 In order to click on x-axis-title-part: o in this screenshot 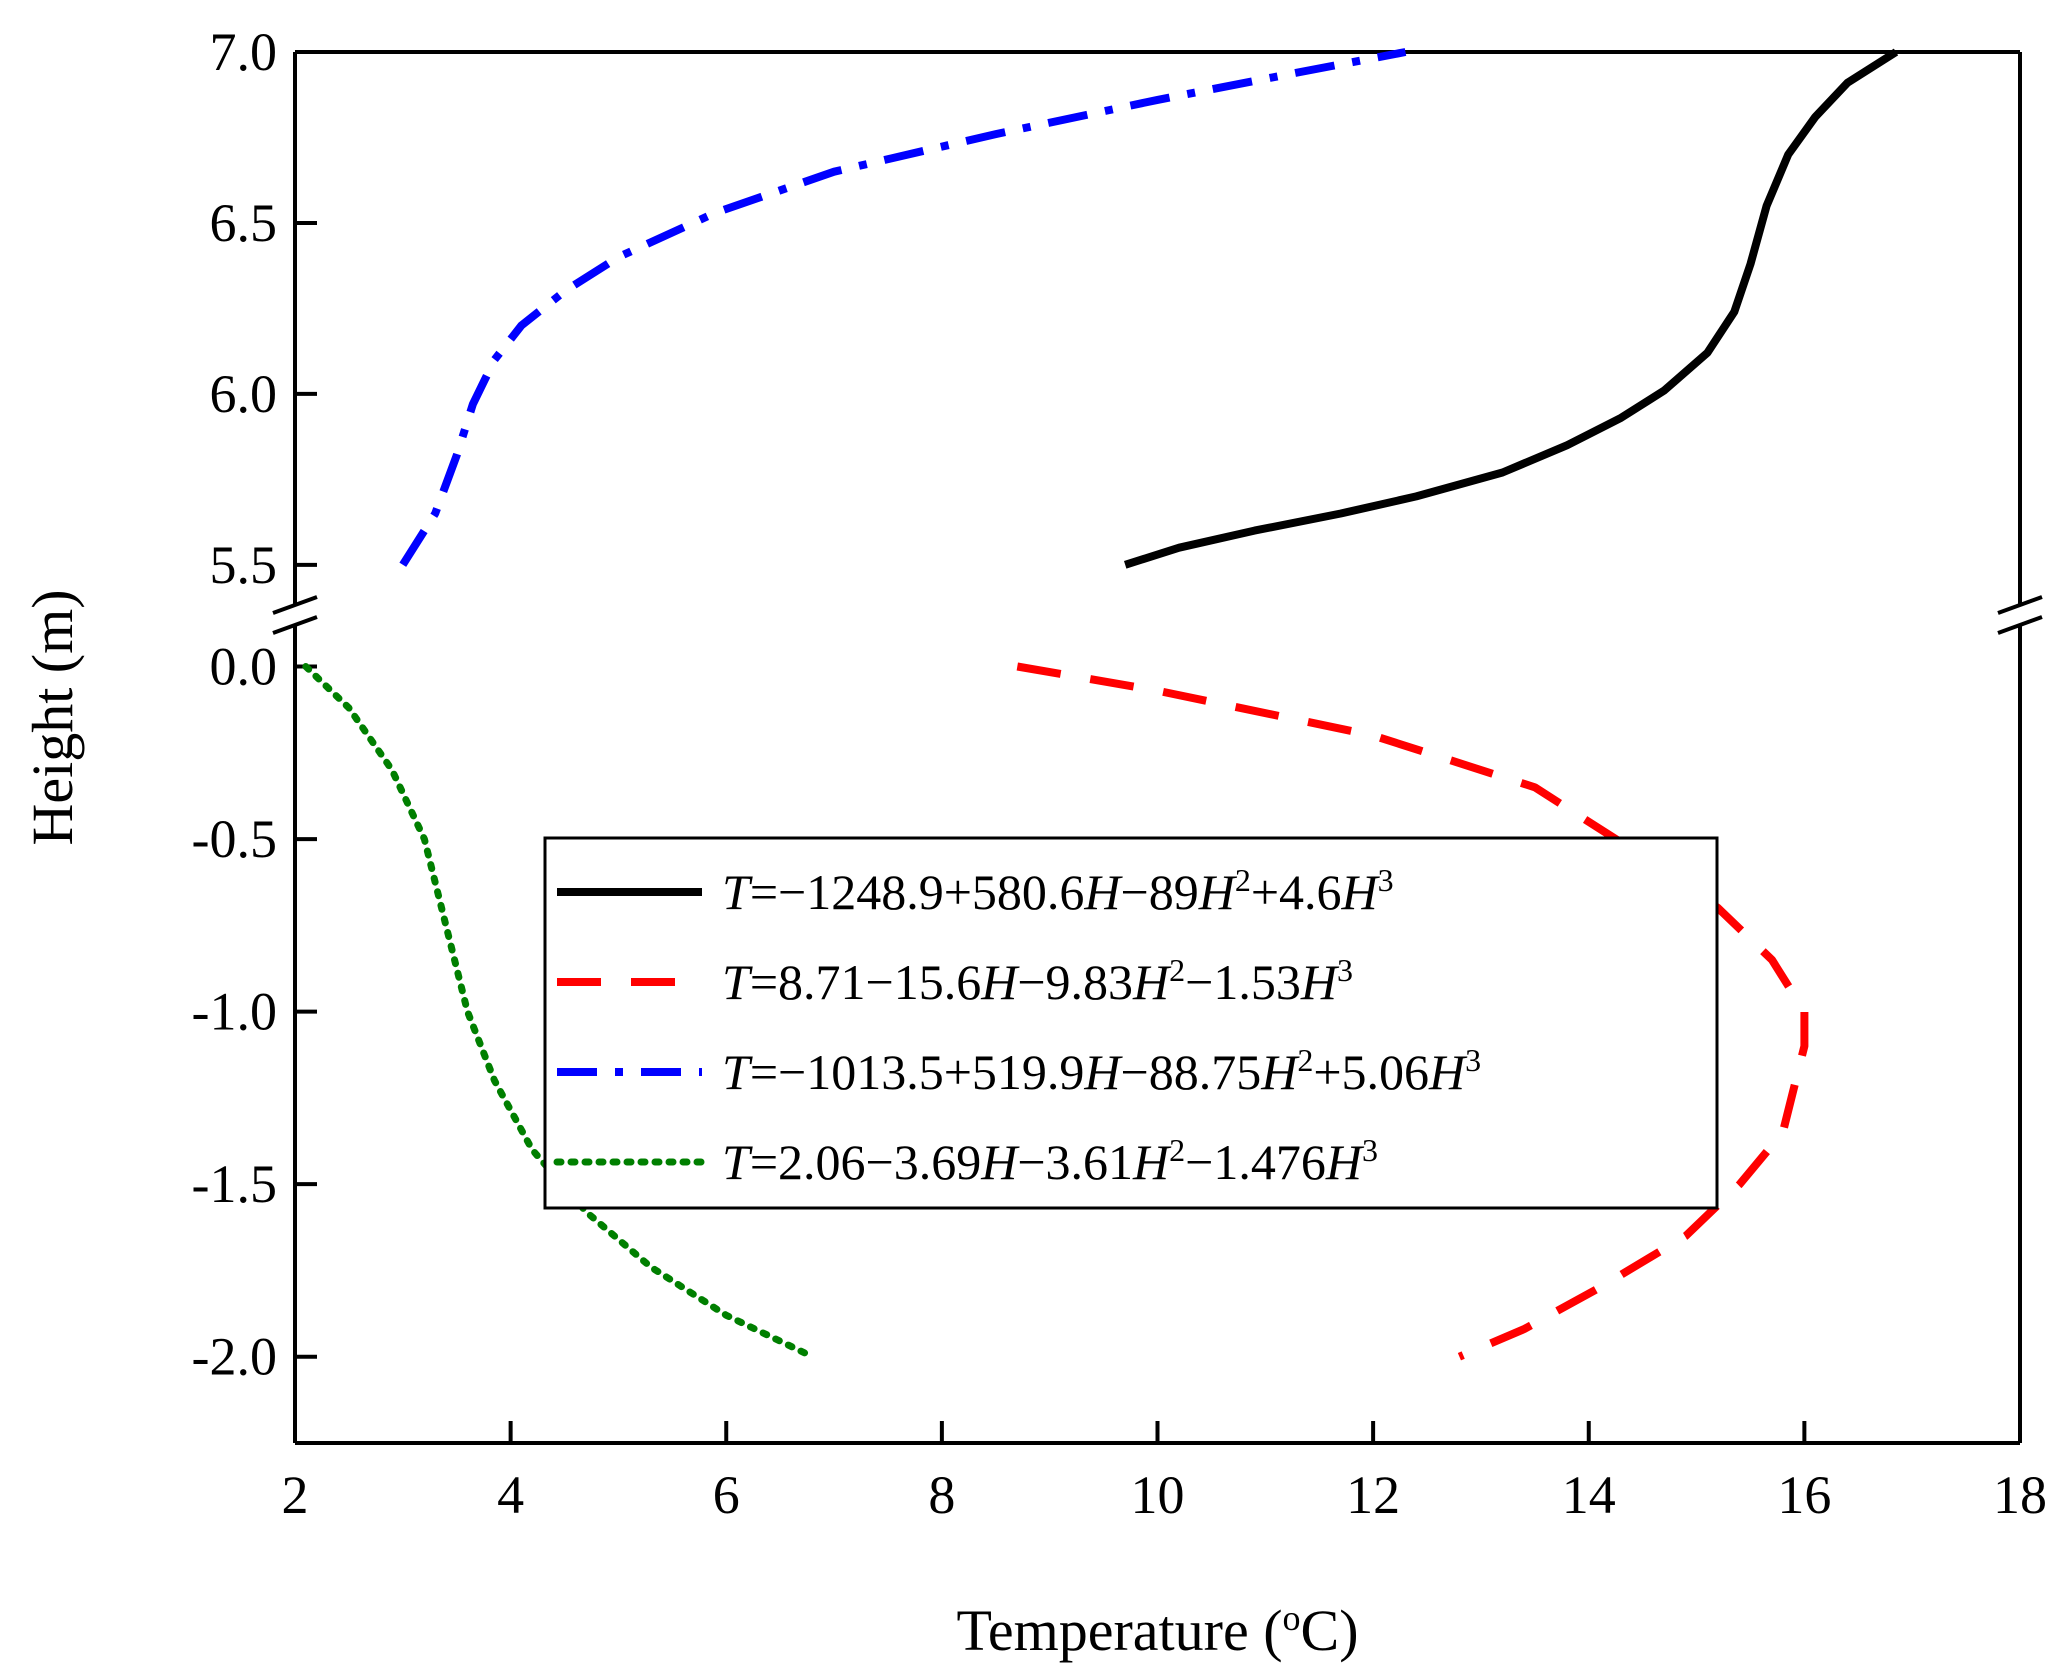, I will do `click(1292, 1618)`.